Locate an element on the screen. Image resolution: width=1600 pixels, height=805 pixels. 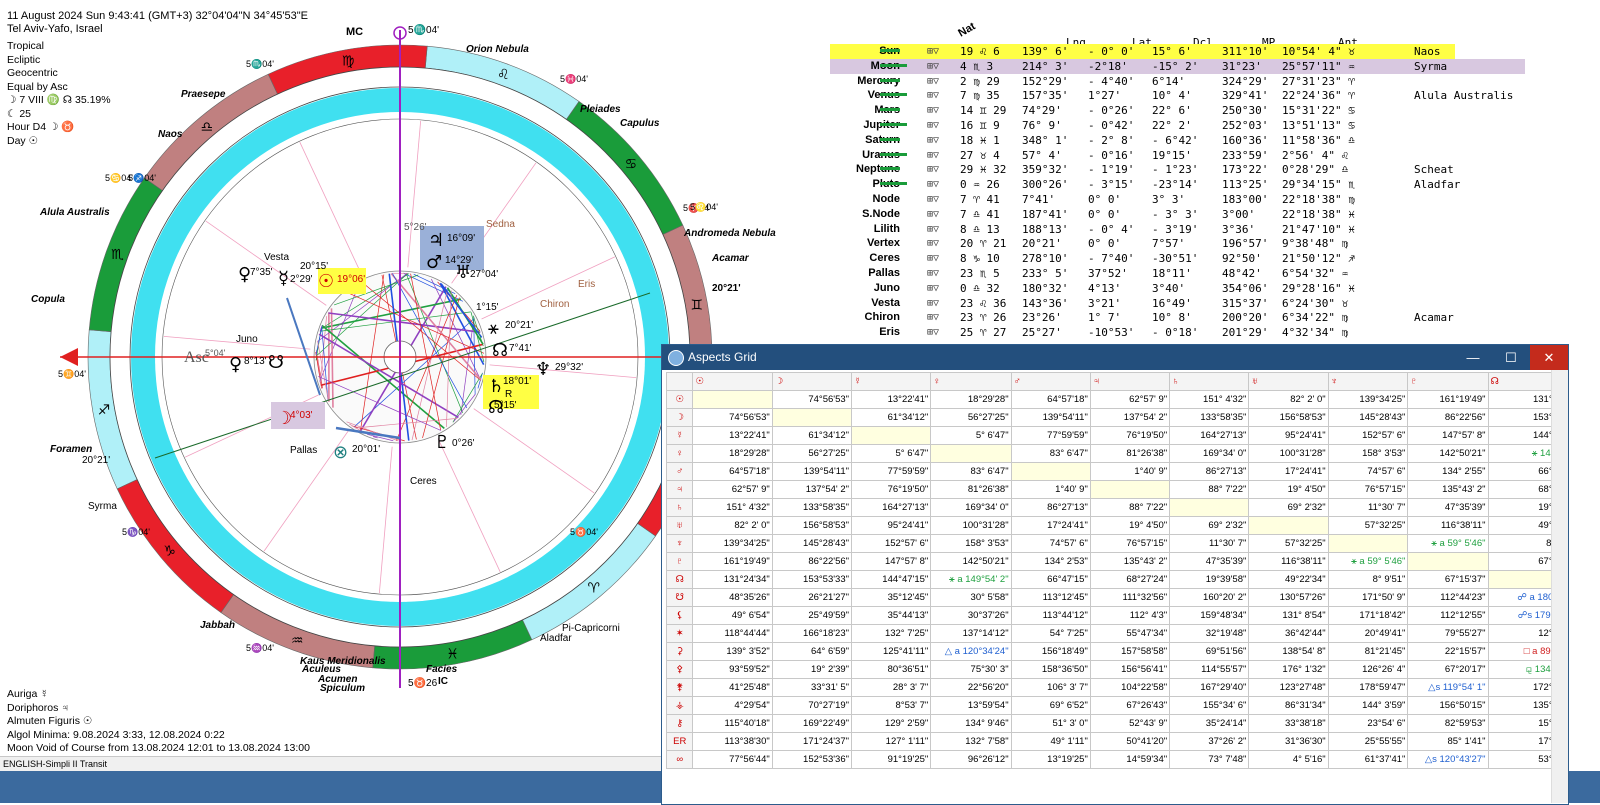
grid-cell: 112°12'55" is located at coordinates (1448, 616).